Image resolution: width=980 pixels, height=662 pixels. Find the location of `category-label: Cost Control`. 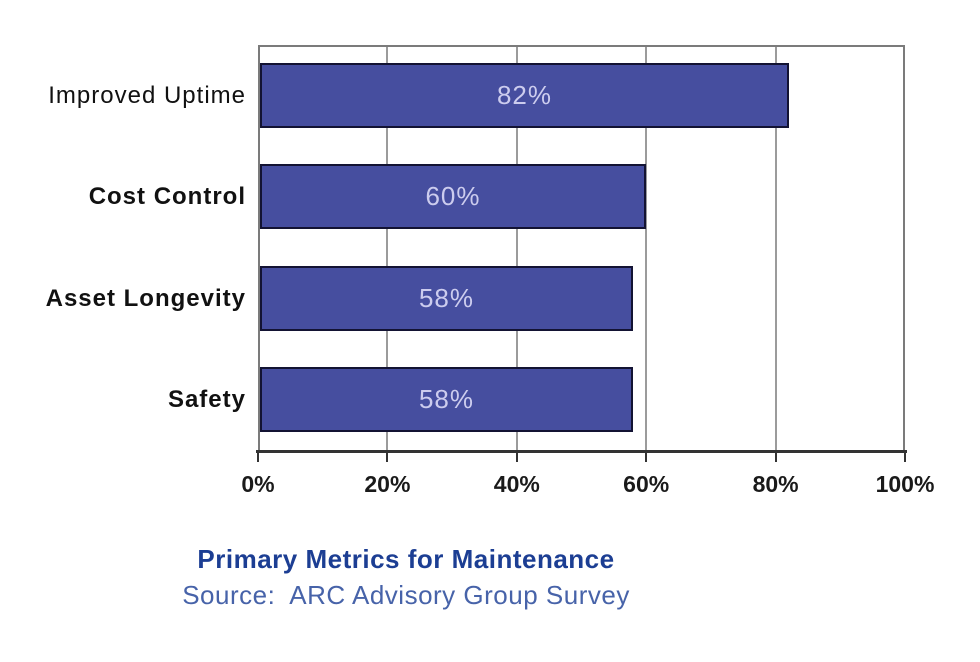

category-label: Cost Control is located at coordinates (167, 196).